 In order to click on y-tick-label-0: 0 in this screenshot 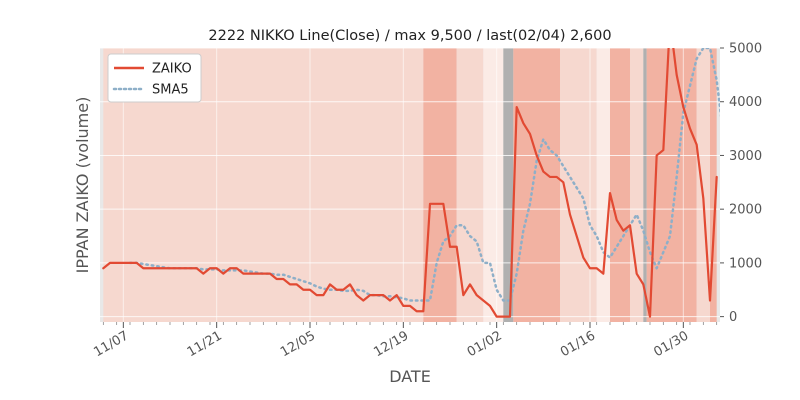, I will do `click(733, 317)`.